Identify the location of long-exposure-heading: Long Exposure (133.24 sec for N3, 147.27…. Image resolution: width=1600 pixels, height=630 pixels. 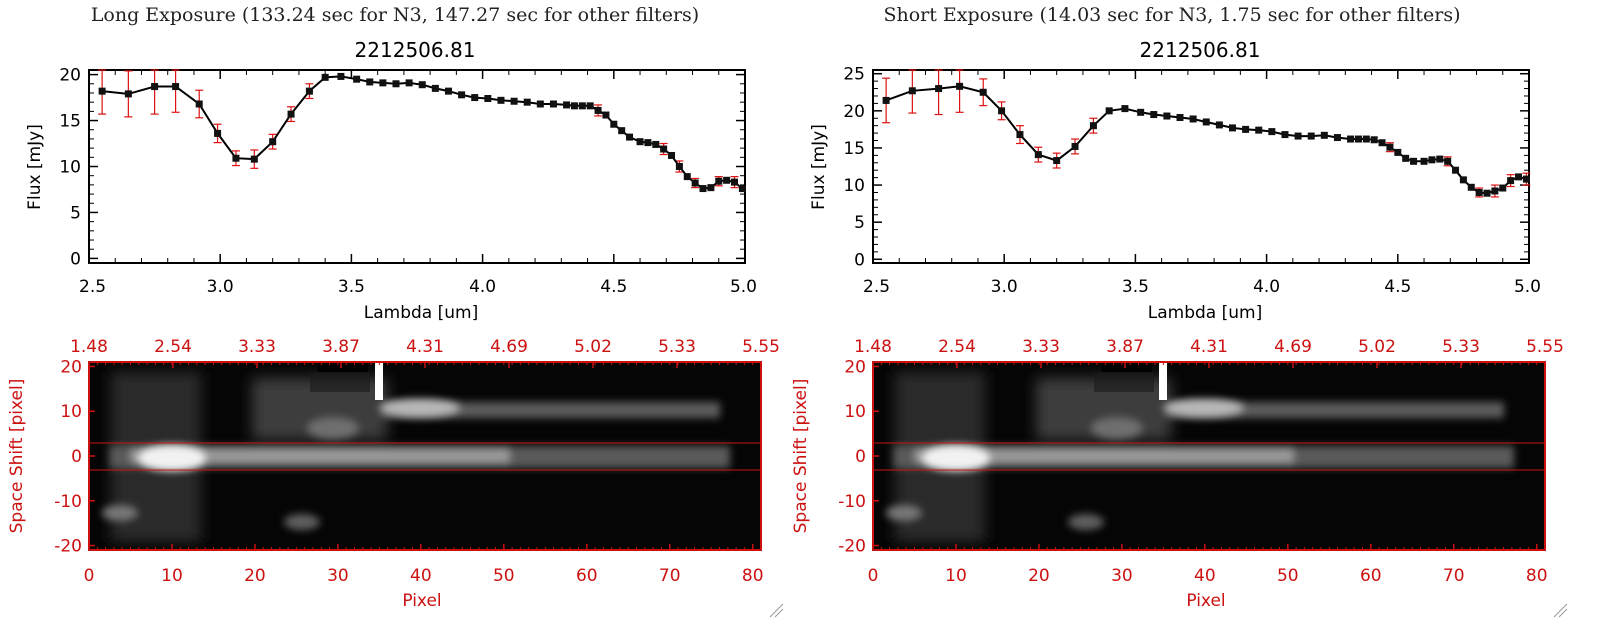
(395, 15).